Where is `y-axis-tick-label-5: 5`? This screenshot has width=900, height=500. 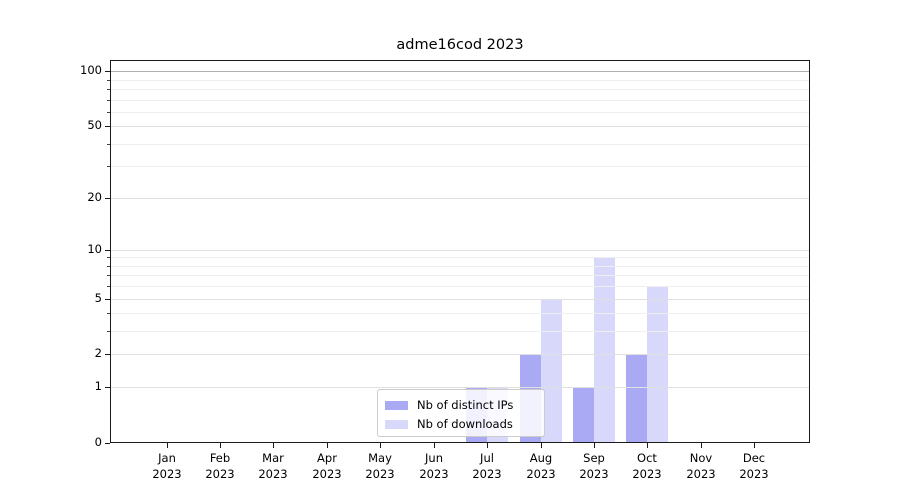 y-axis-tick-label-5: 5 is located at coordinates (98, 298).